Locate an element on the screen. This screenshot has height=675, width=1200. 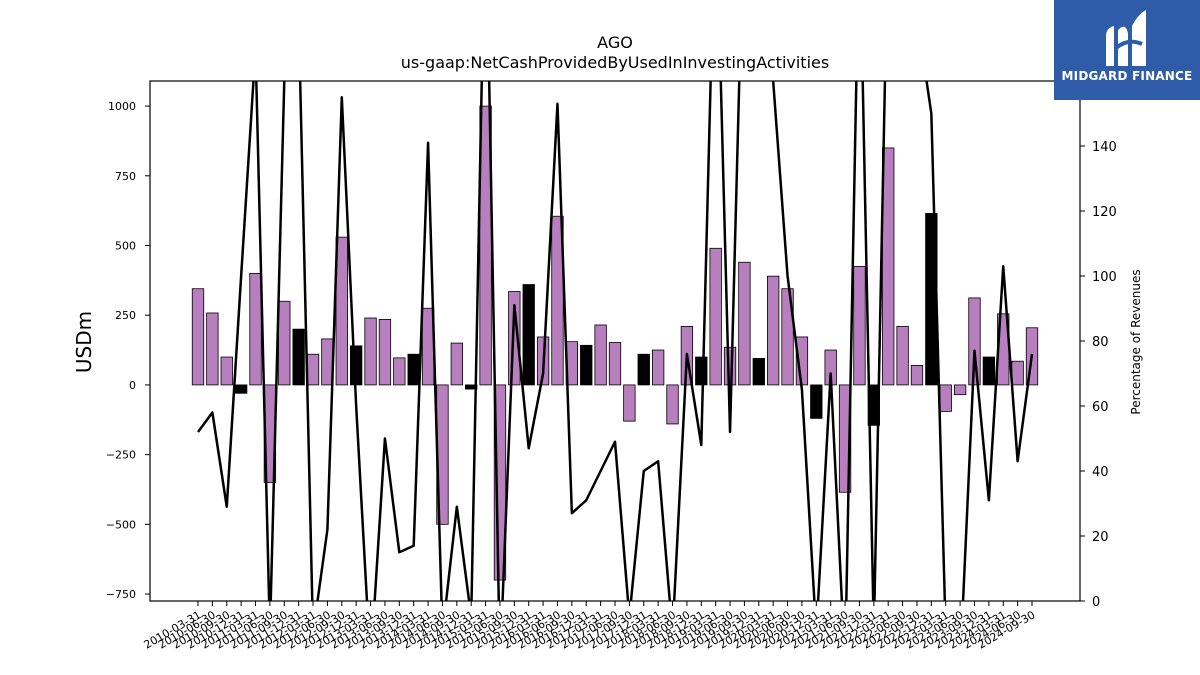
y2-tick-label: 0 is located at coordinates (1096, 602).